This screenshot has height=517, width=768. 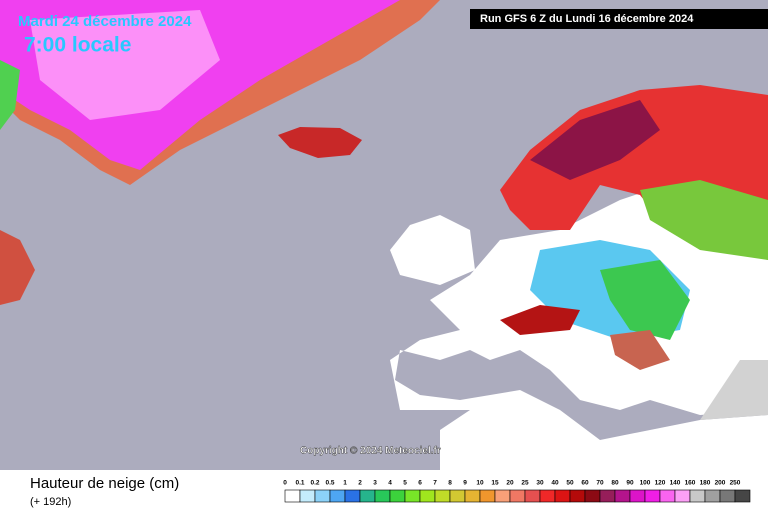 What do you see at coordinates (630, 483) in the screenshot?
I see `legend-label: 90` at bounding box center [630, 483].